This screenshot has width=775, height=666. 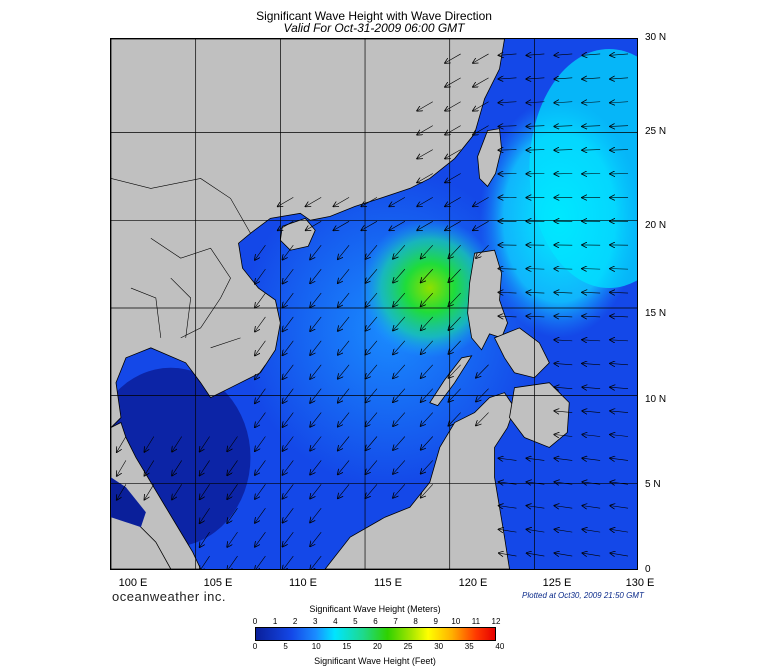 What do you see at coordinates (335, 621) in the screenshot?
I see `colorbar-meters-tick: 4` at bounding box center [335, 621].